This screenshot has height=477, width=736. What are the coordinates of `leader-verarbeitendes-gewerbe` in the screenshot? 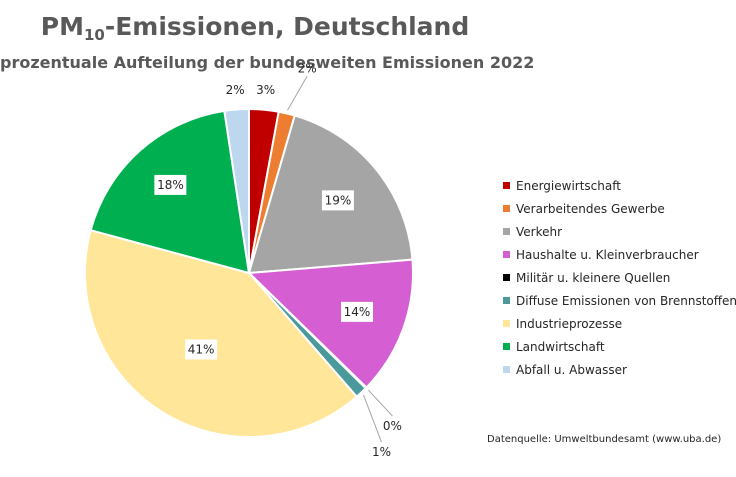 It's located at (297, 93).